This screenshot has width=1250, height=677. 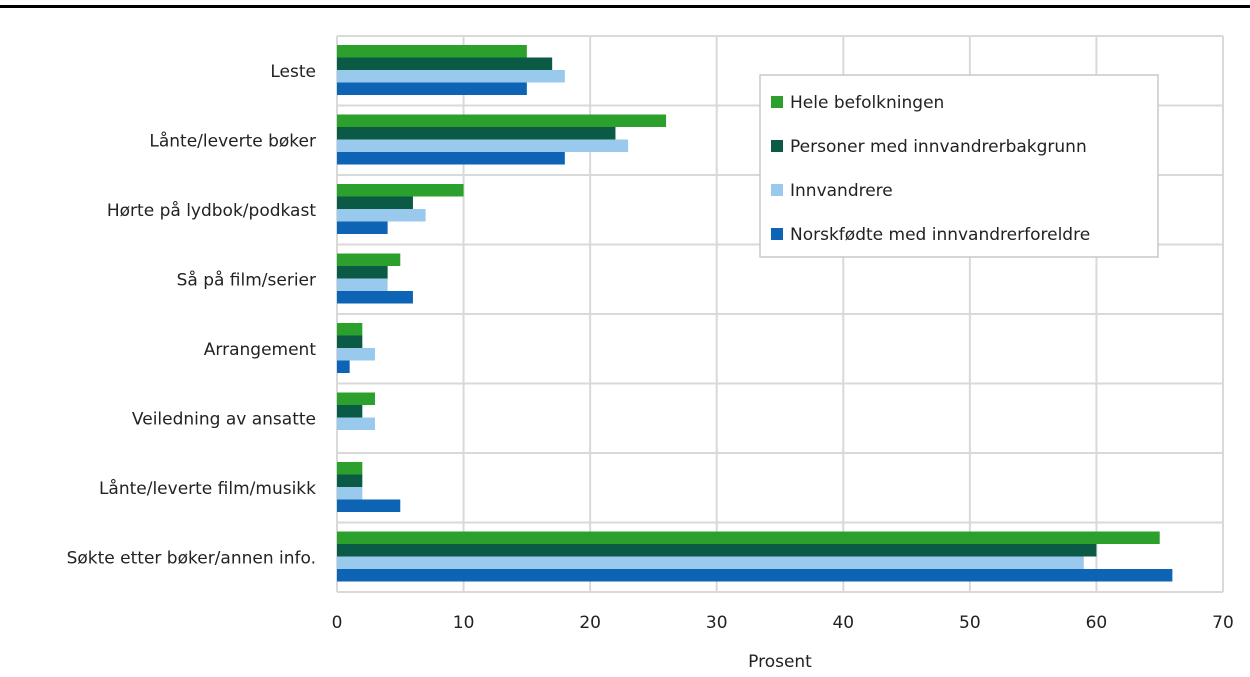 What do you see at coordinates (841, 191) in the screenshot?
I see `legend-label: Innvandrere` at bounding box center [841, 191].